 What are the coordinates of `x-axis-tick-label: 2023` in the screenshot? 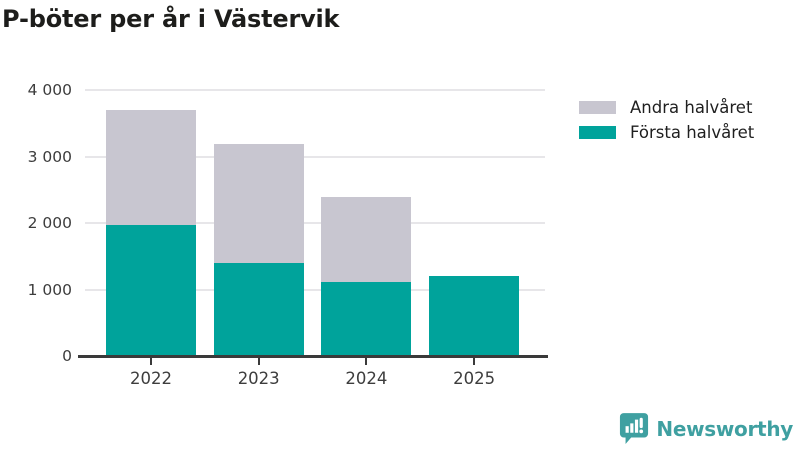 It's located at (258, 378).